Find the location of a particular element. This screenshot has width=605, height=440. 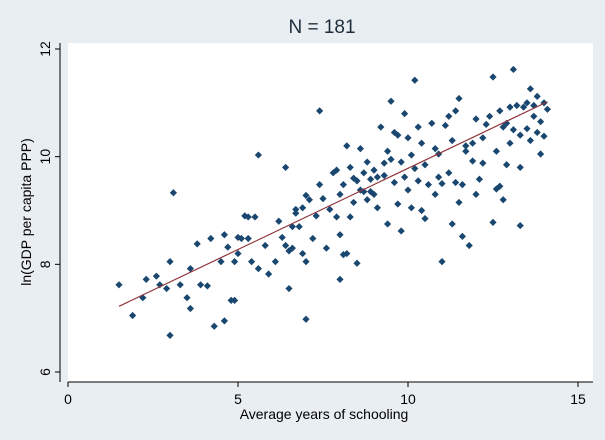

x-axis-title: Average years of schooling is located at coordinates (324, 414).